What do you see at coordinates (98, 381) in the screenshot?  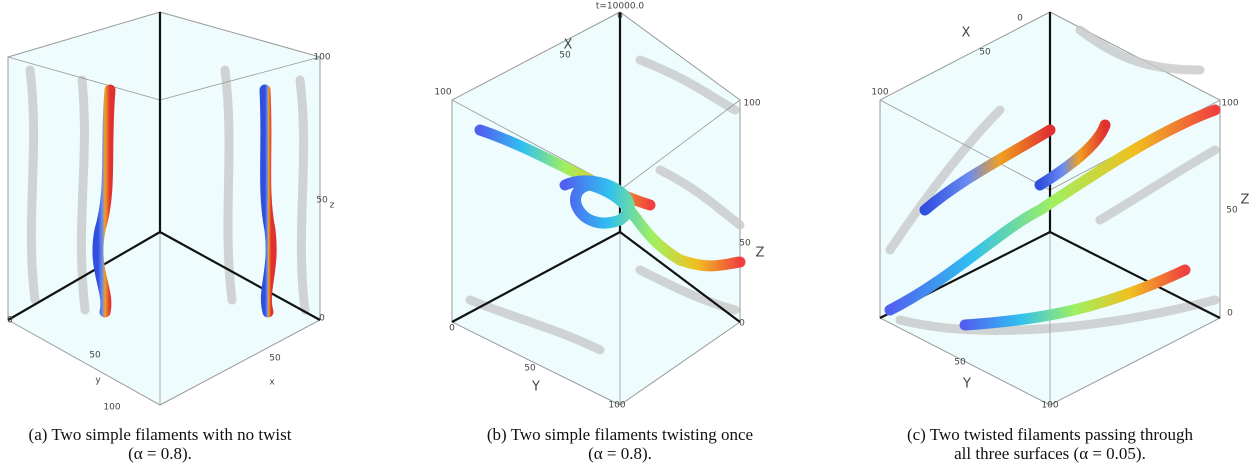 I see `tick-label: y` at bounding box center [98, 381].